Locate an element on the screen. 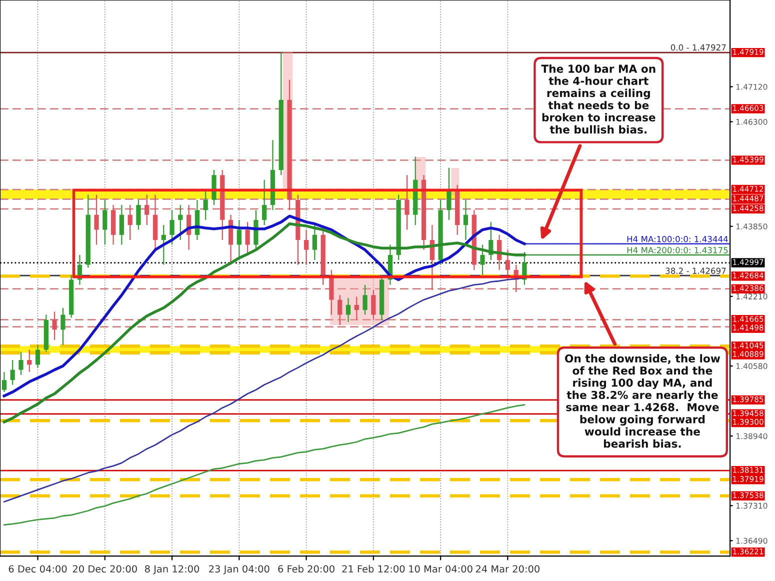 This screenshot has width=775, height=581. x-tick-label: 21 Feb 12:00 is located at coordinates (373, 569).